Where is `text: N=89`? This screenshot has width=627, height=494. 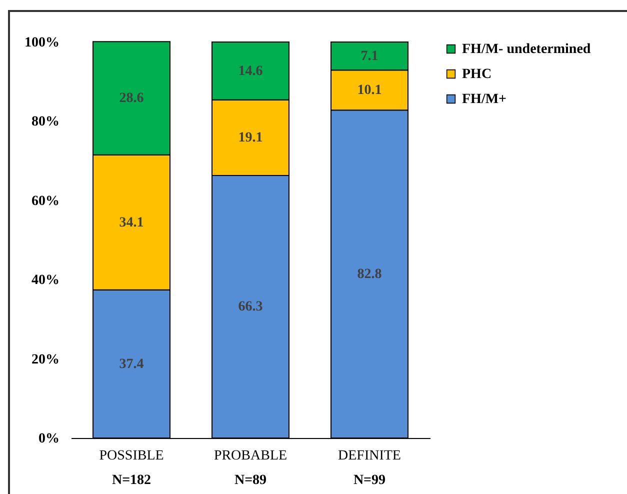
text: N=89 is located at coordinates (250, 480).